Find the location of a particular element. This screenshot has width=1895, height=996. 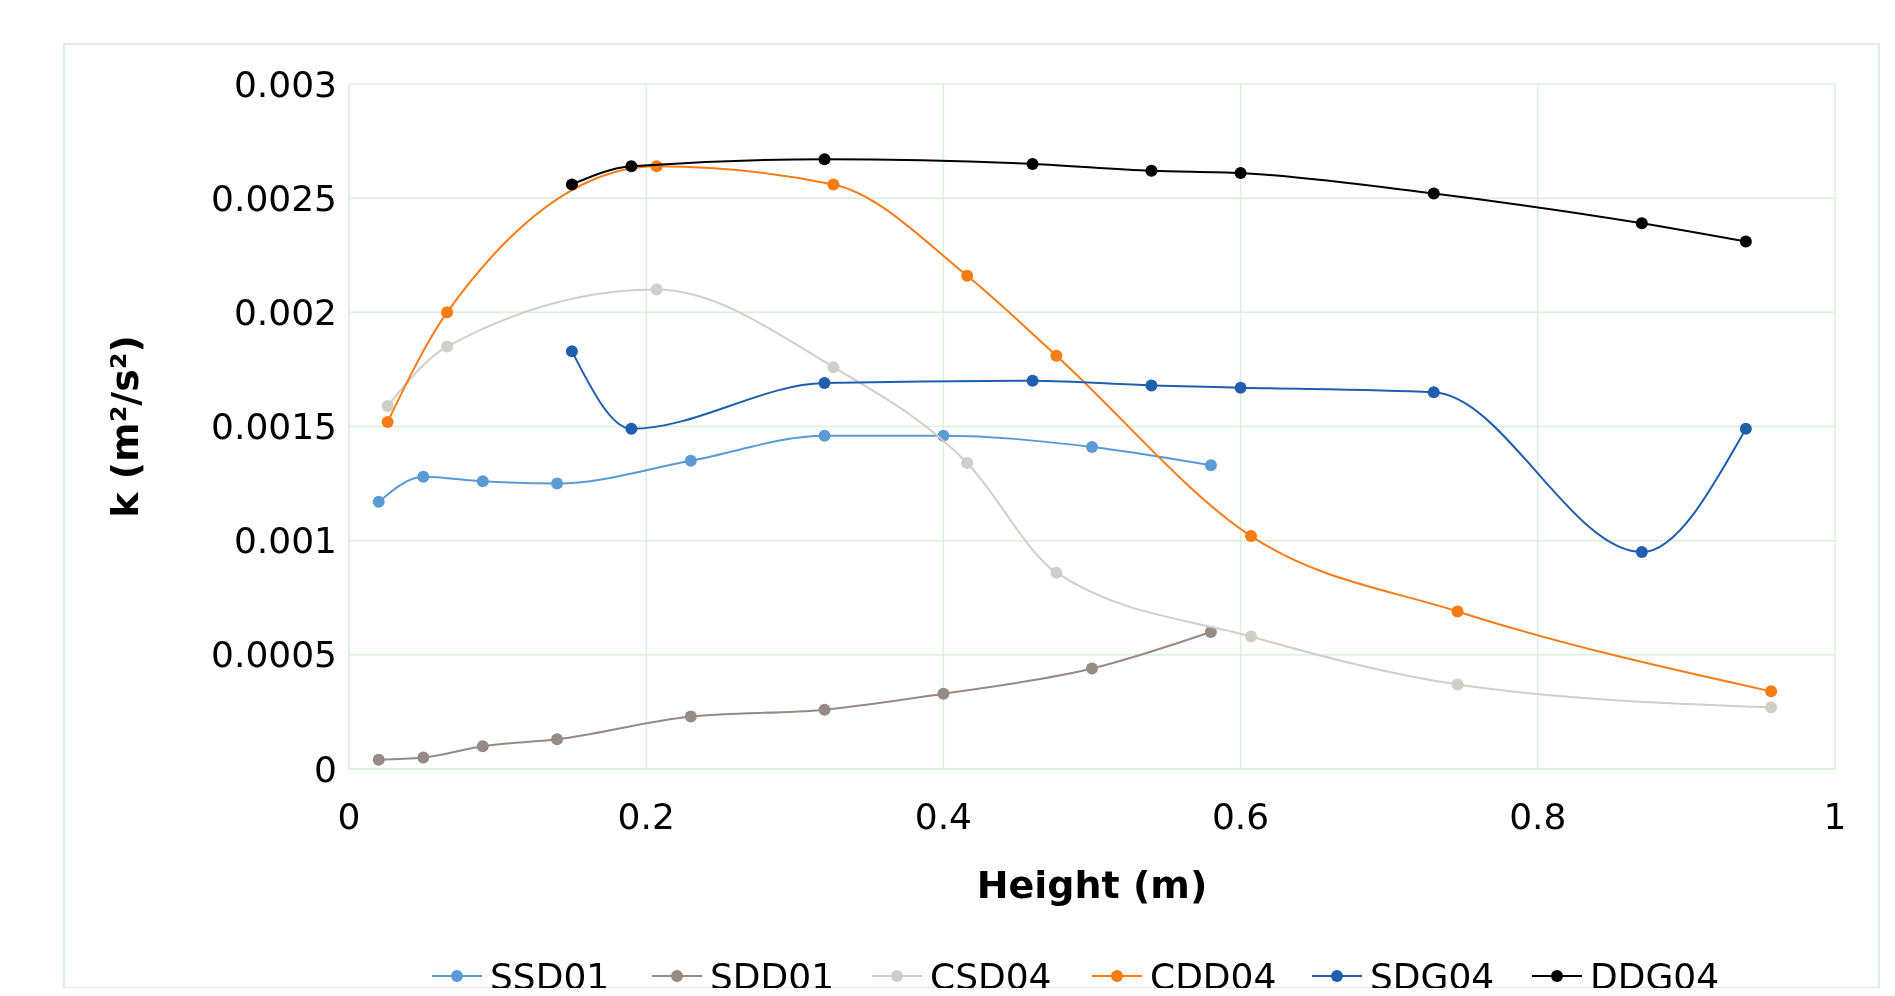

x-tick-label: 0.2 is located at coordinates (646, 816).